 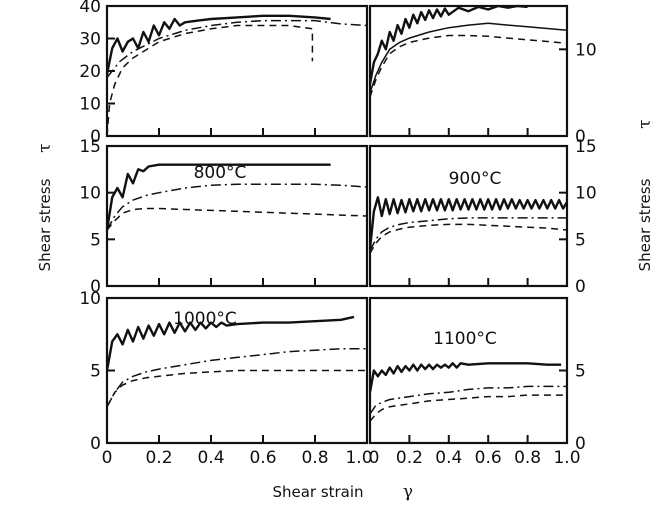 I want to click on y-axis-title-right: Shear stress, so click(x=645, y=224).